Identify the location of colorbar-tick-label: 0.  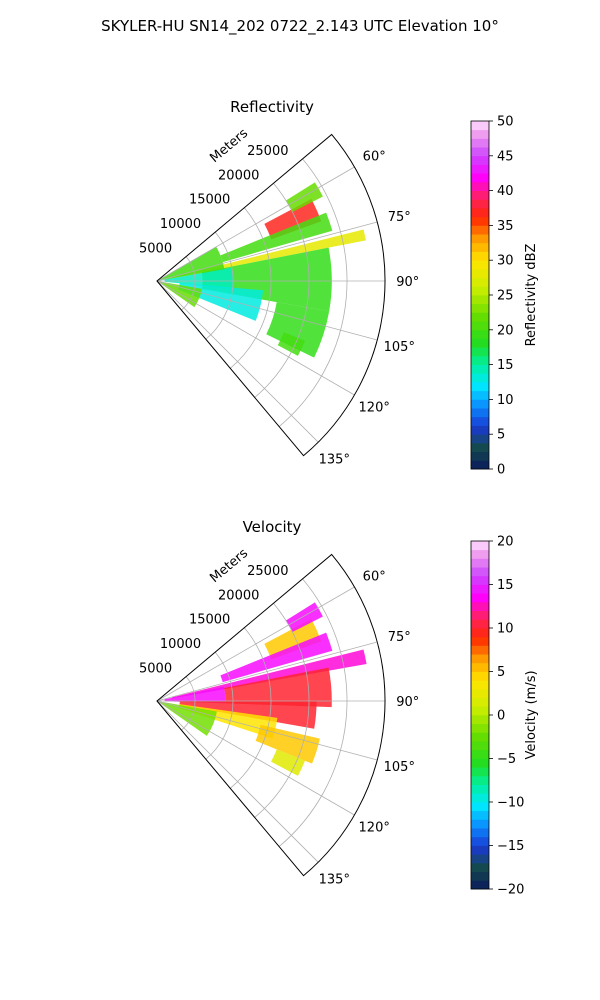
(501, 470).